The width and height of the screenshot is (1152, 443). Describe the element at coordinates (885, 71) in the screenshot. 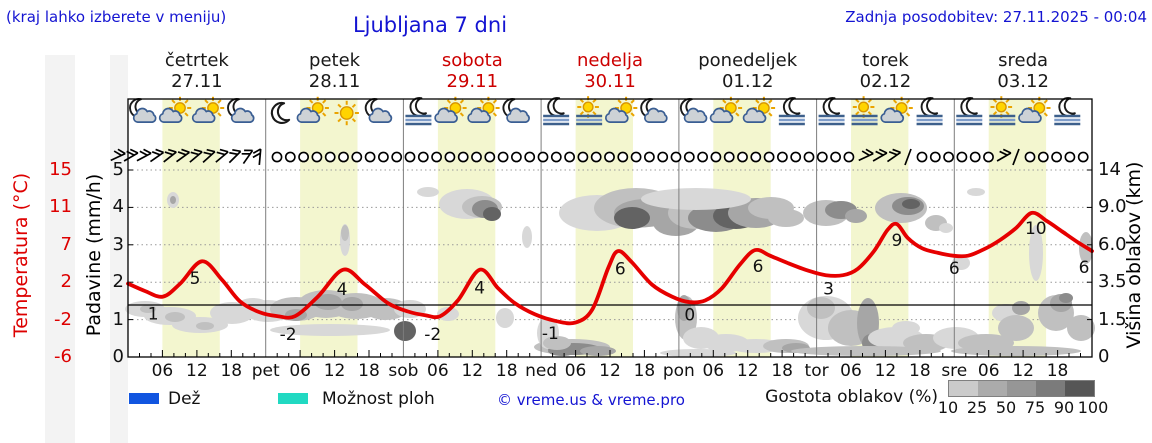

I see `day-header-torek: torek 02.12` at that location.